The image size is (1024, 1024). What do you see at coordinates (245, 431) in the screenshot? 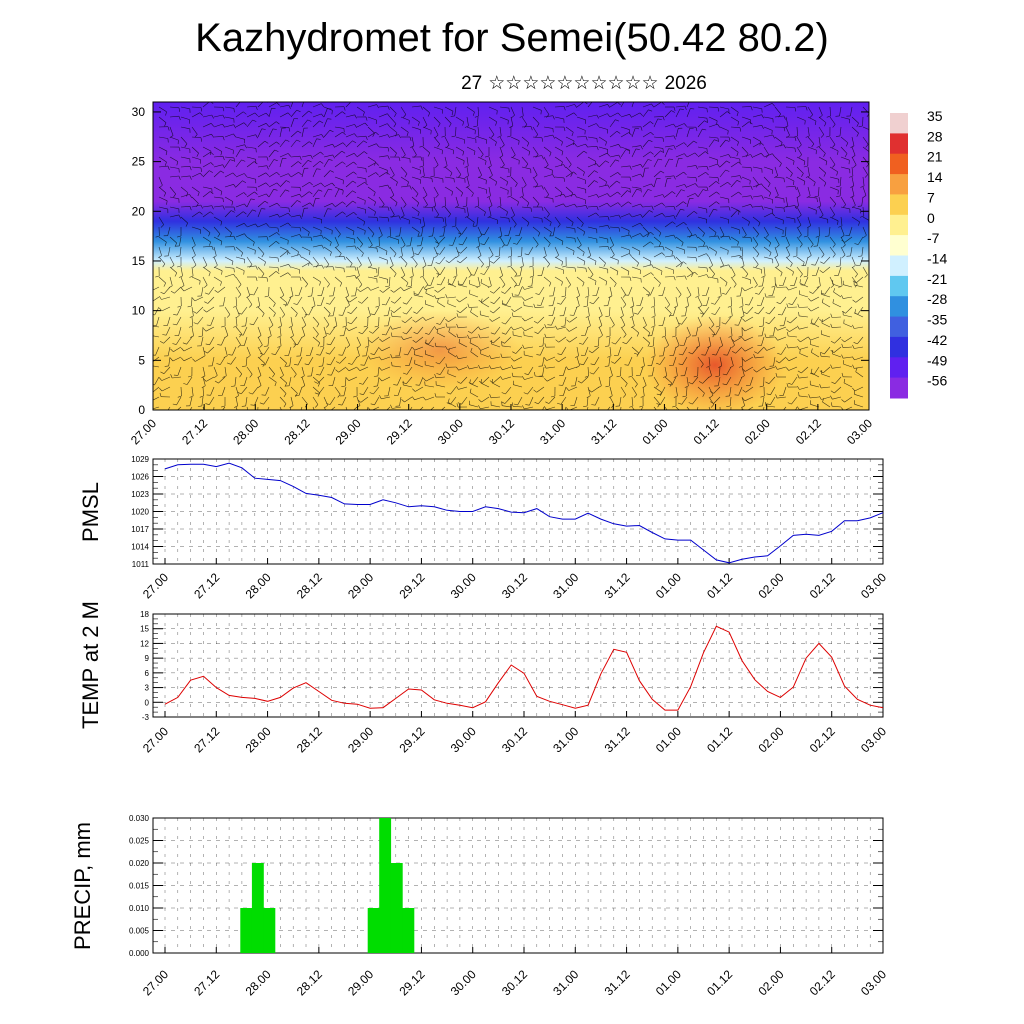
I see `x-tick-label: 28.00` at bounding box center [245, 431].